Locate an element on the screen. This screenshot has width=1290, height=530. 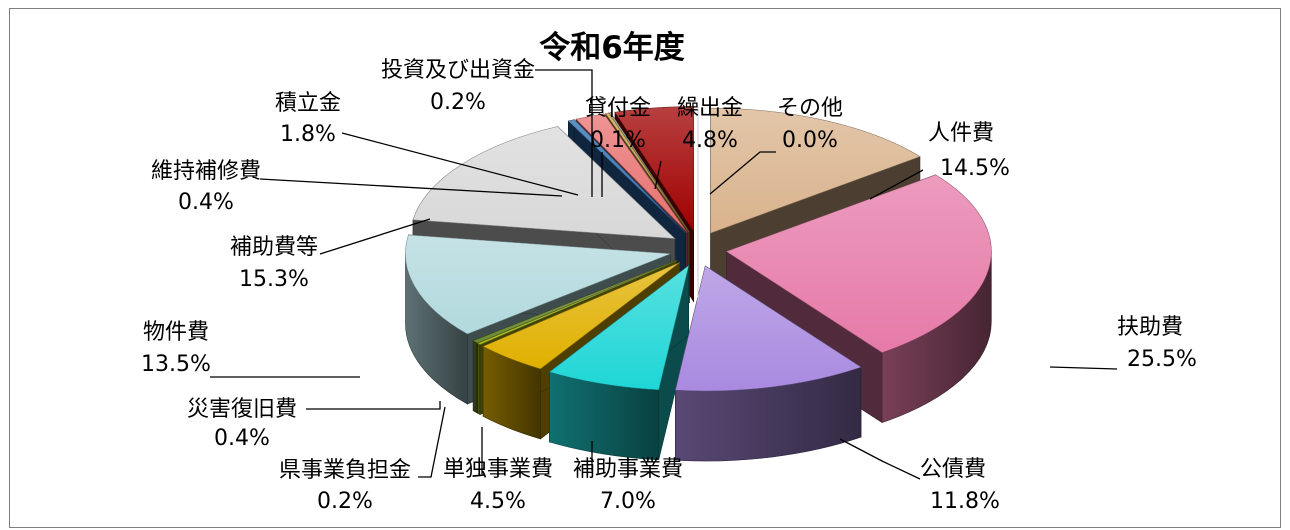
slice-label-group: 扶助費 25.5% is located at coordinates (1123, 343).